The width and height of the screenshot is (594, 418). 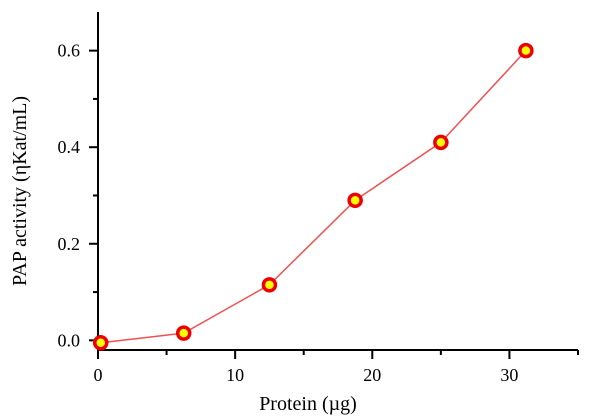 What do you see at coordinates (509, 375) in the screenshot?
I see `x-tick-label: 30` at bounding box center [509, 375].